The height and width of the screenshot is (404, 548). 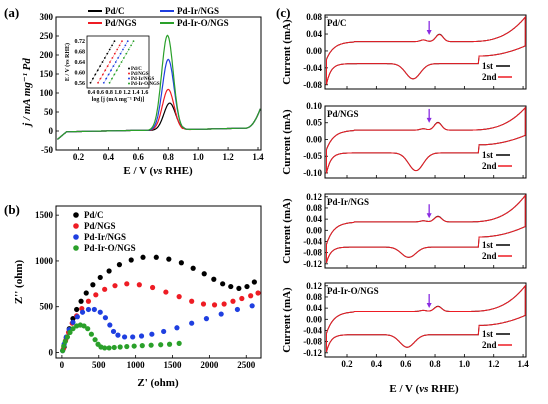 I want to click on subpanel-title: Pd/NGS, so click(x=343, y=114).